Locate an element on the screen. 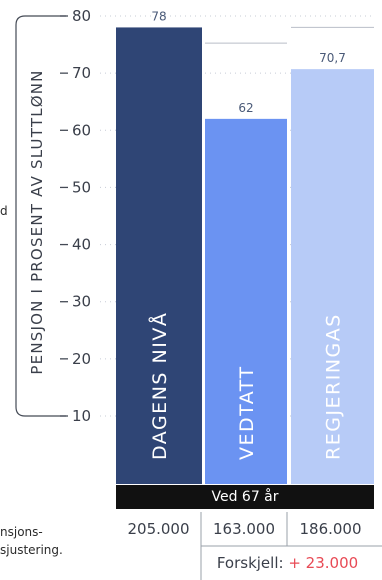 The width and height of the screenshot is (382, 580). axis-bracket-line is located at coordinates (40, 216).